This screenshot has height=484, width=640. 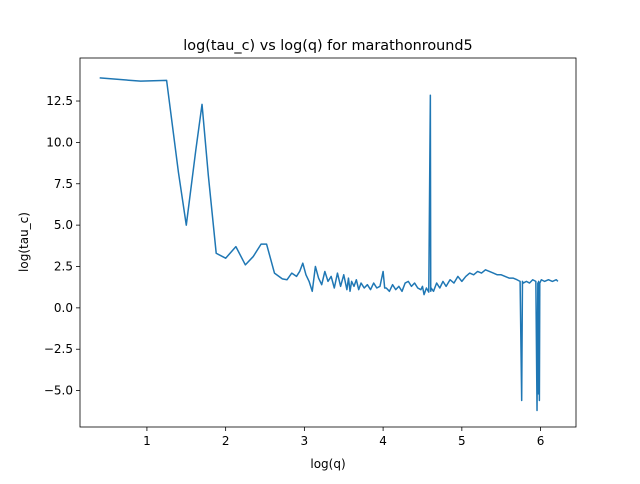 What do you see at coordinates (63, 225) in the screenshot?
I see `y-tick-label: 5.0` at bounding box center [63, 225].